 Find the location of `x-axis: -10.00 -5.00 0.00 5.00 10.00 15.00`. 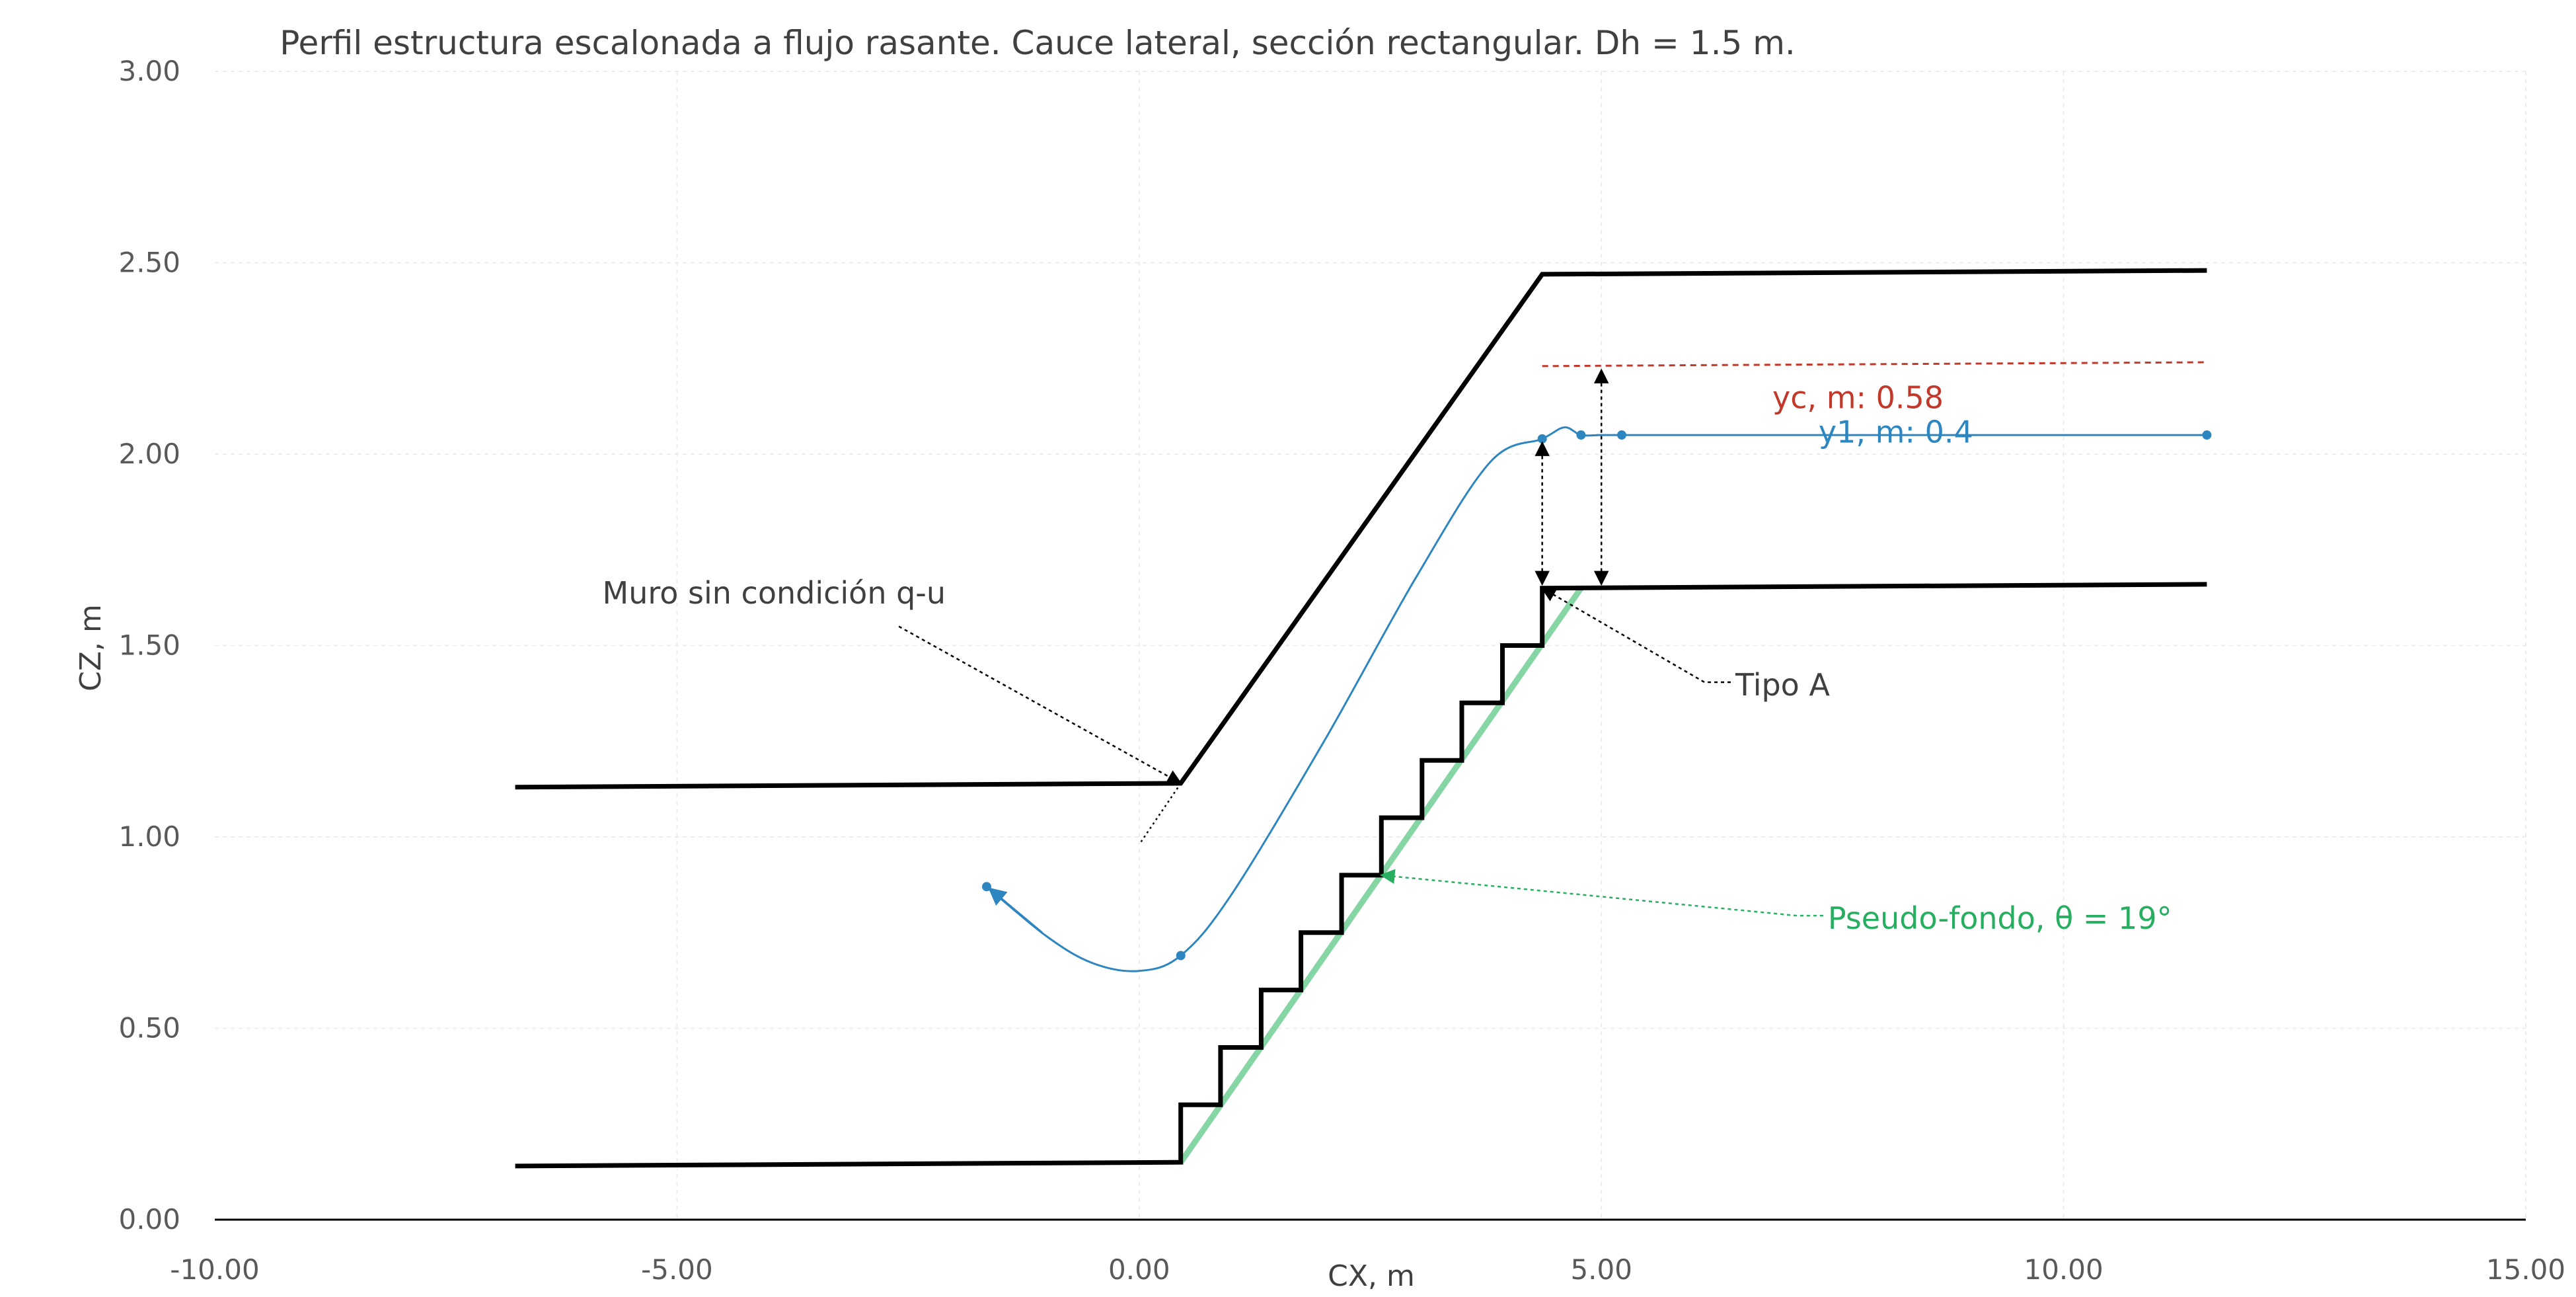

x-axis: -10.00 -5.00 0.00 5.00 10.00 15.00 is located at coordinates (1368, 1252).